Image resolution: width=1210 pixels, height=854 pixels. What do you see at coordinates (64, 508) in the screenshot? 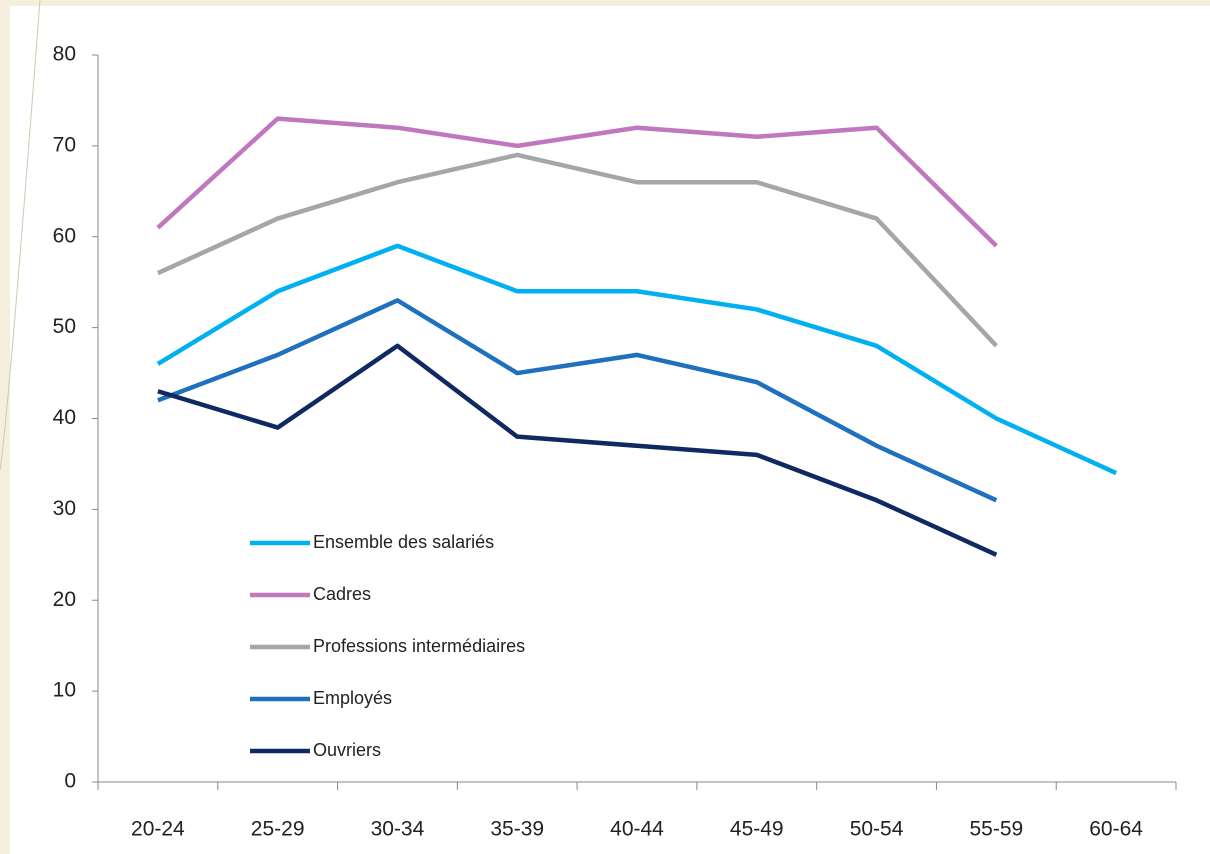
I see `y-tick-label: 30` at bounding box center [64, 508].